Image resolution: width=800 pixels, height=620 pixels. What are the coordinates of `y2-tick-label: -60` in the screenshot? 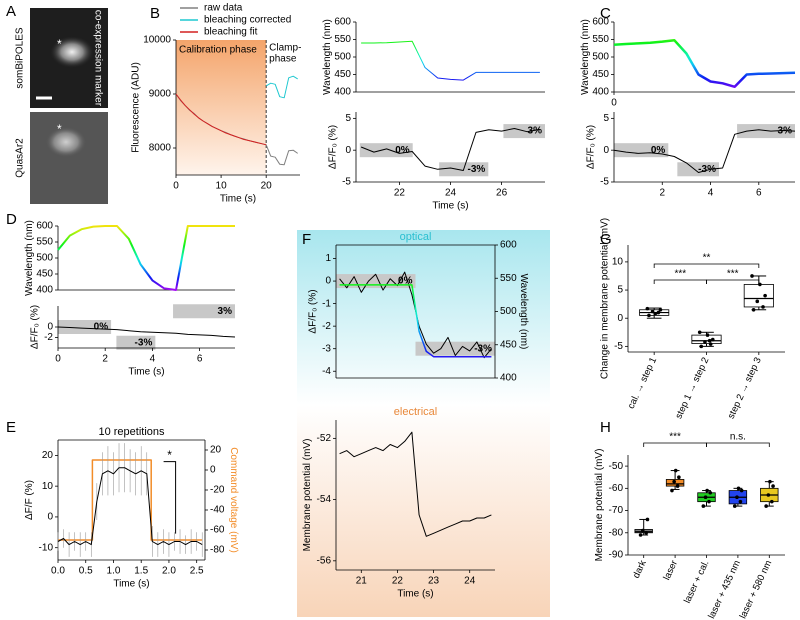 It's located at (217, 530).